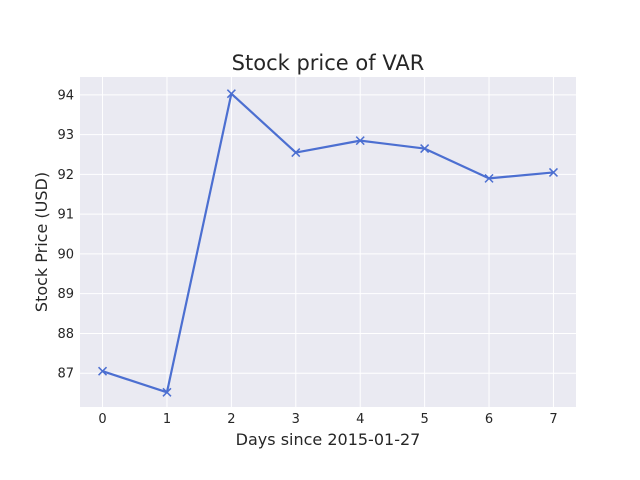 The image size is (640, 480). What do you see at coordinates (102, 419) in the screenshot?
I see `x-tick-label: 0` at bounding box center [102, 419].